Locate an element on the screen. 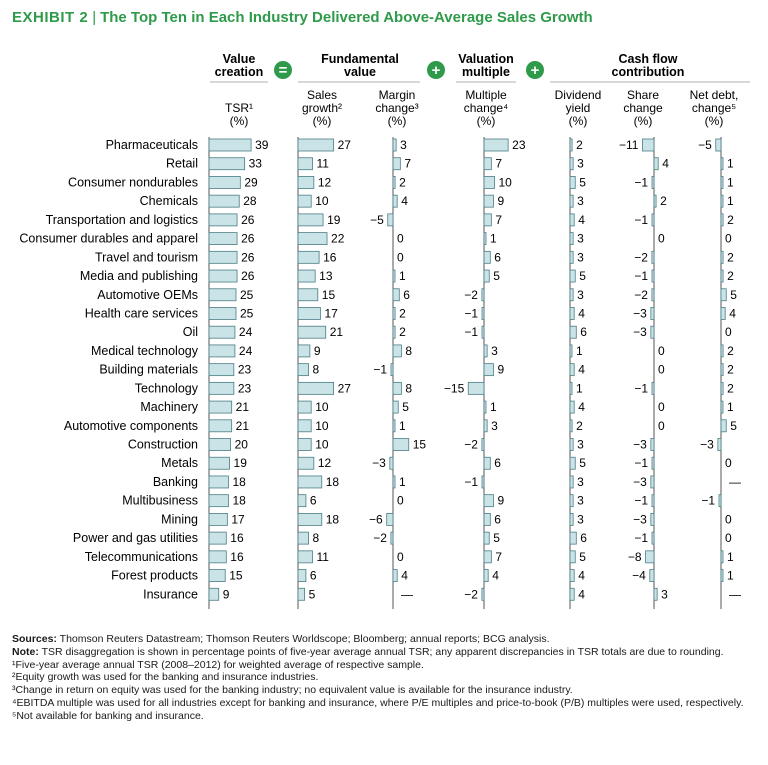 This screenshot has height=765, width=768. value-label-multiple_change: 3 is located at coordinates (494, 351).